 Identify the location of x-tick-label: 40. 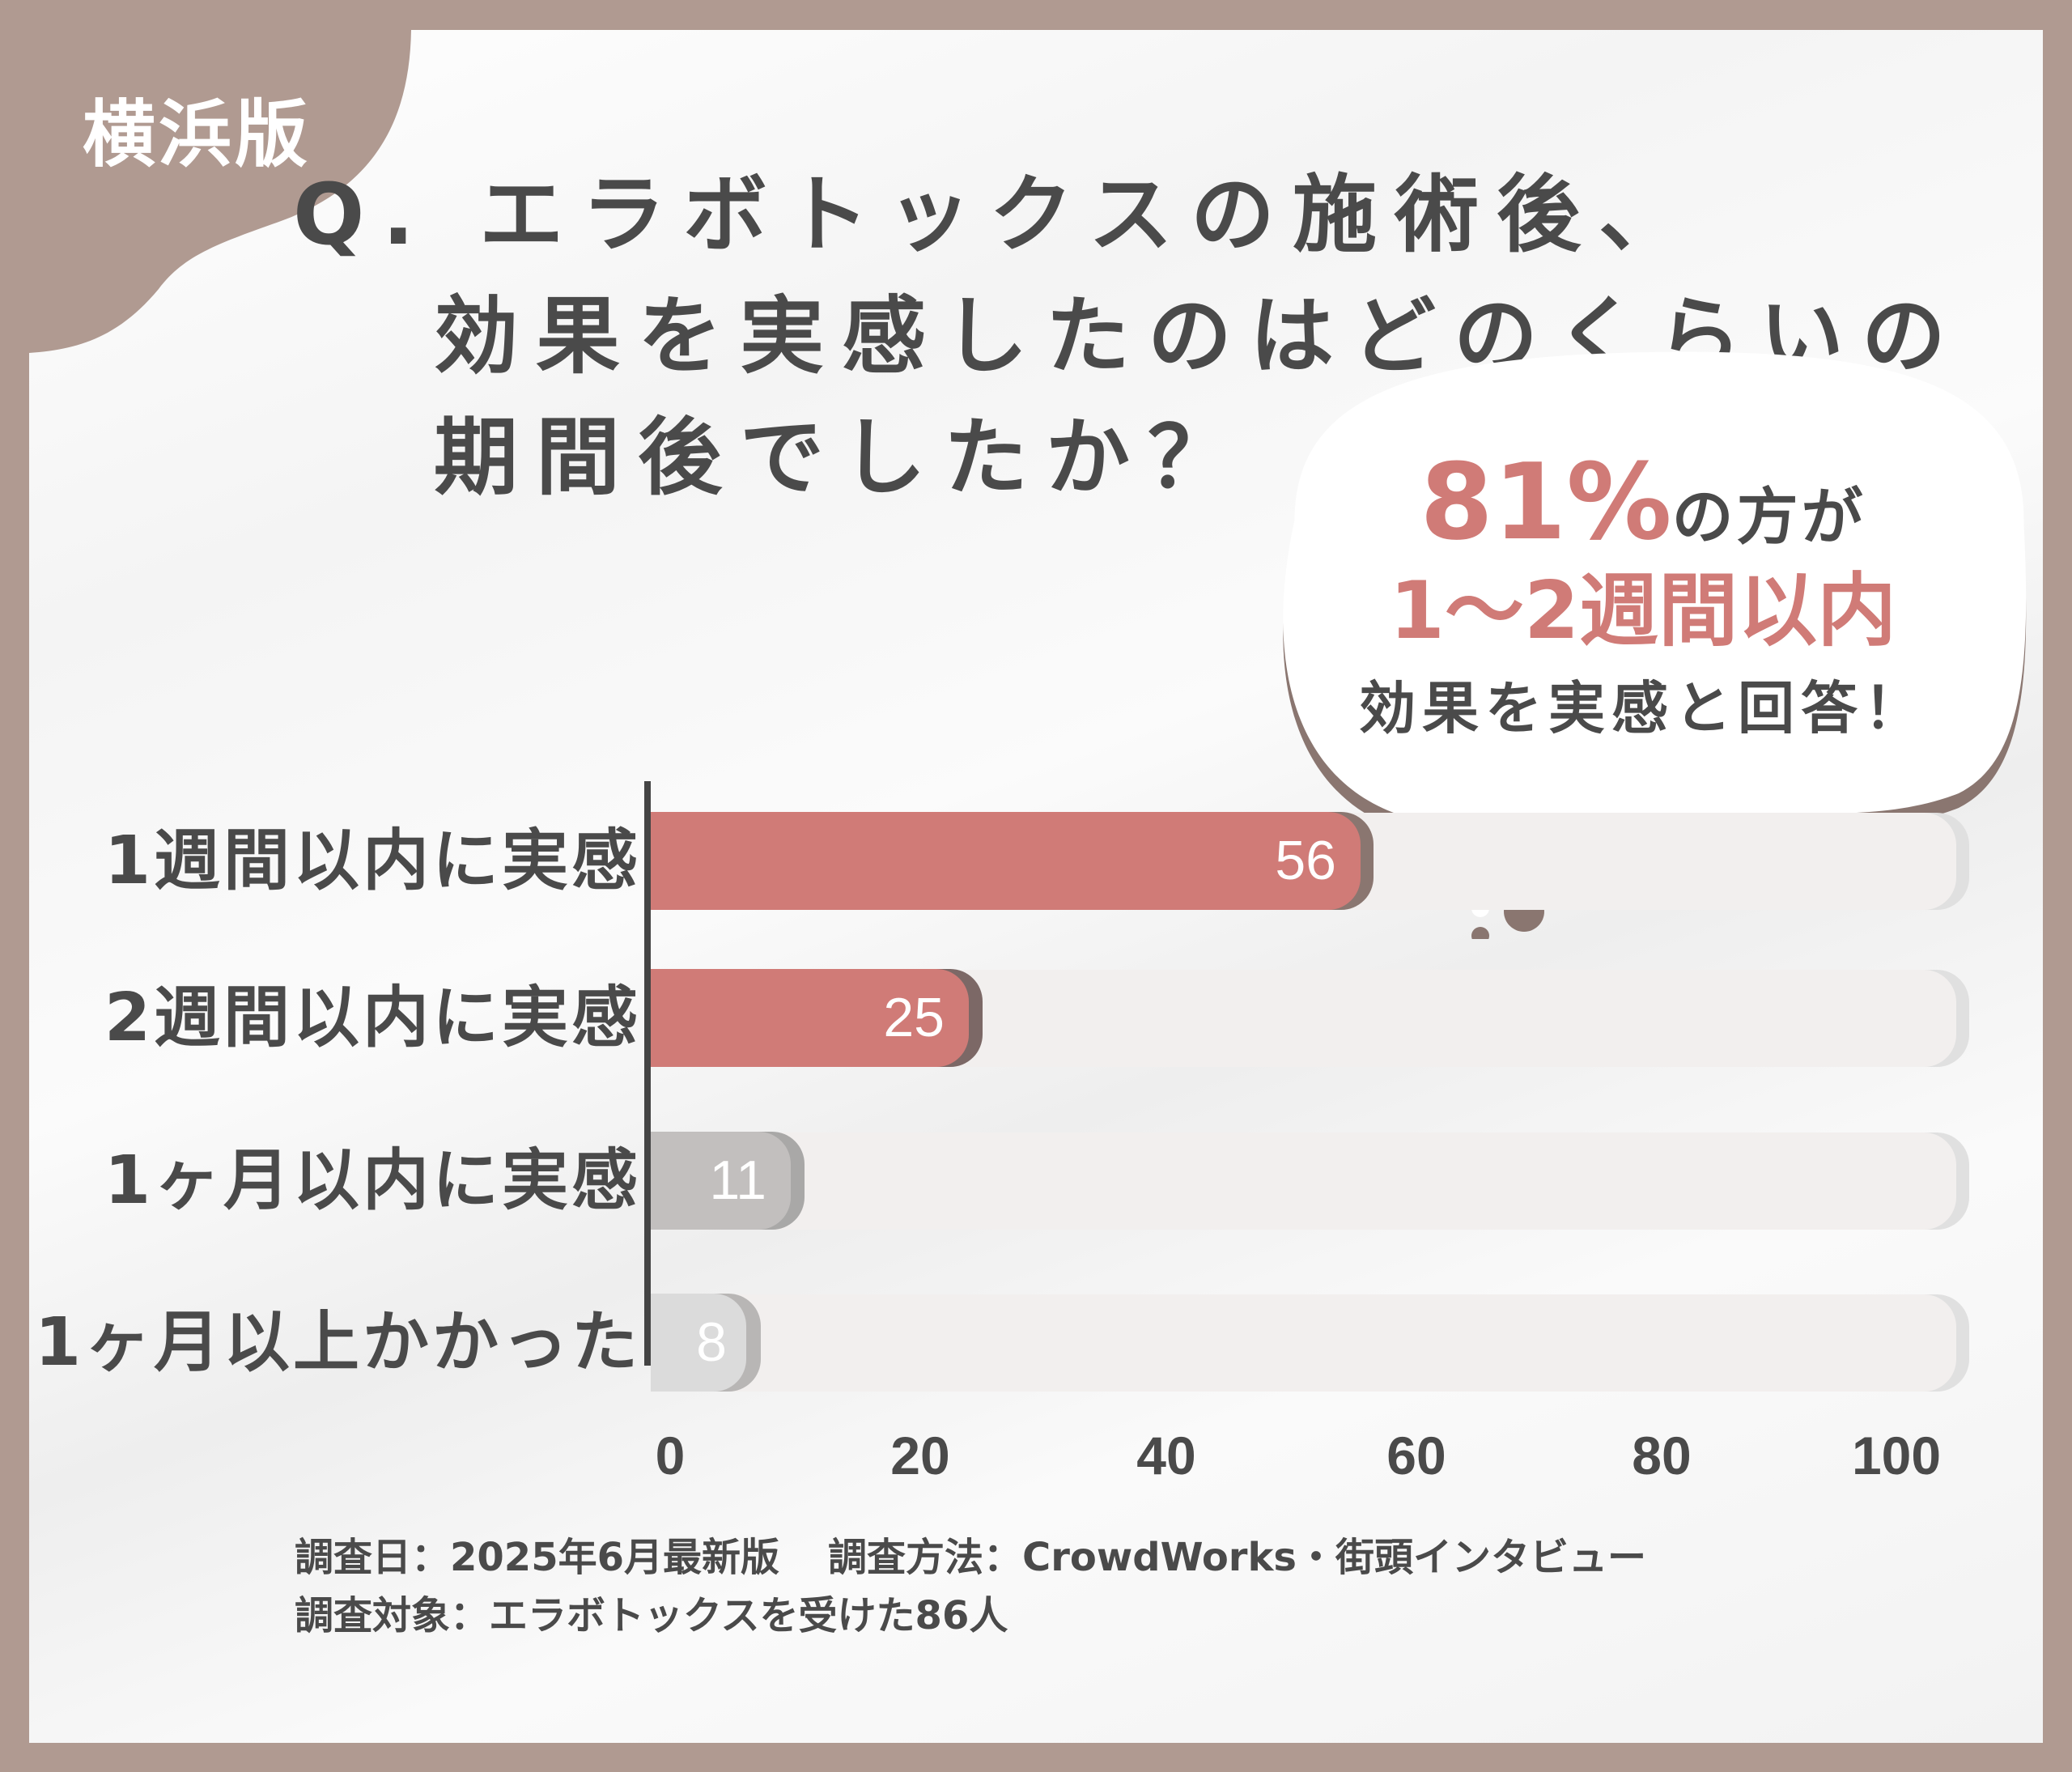
(1166, 1456).